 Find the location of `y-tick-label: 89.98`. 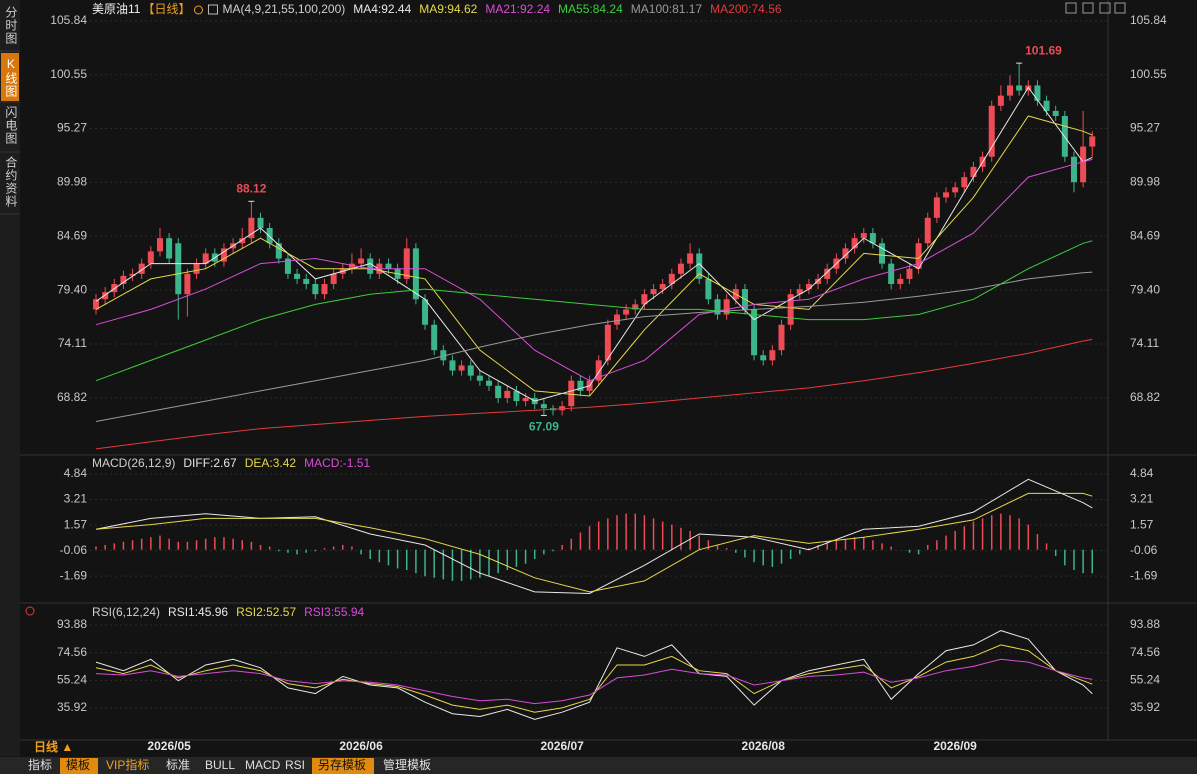

y-tick-label: 89.98 is located at coordinates (1145, 182).